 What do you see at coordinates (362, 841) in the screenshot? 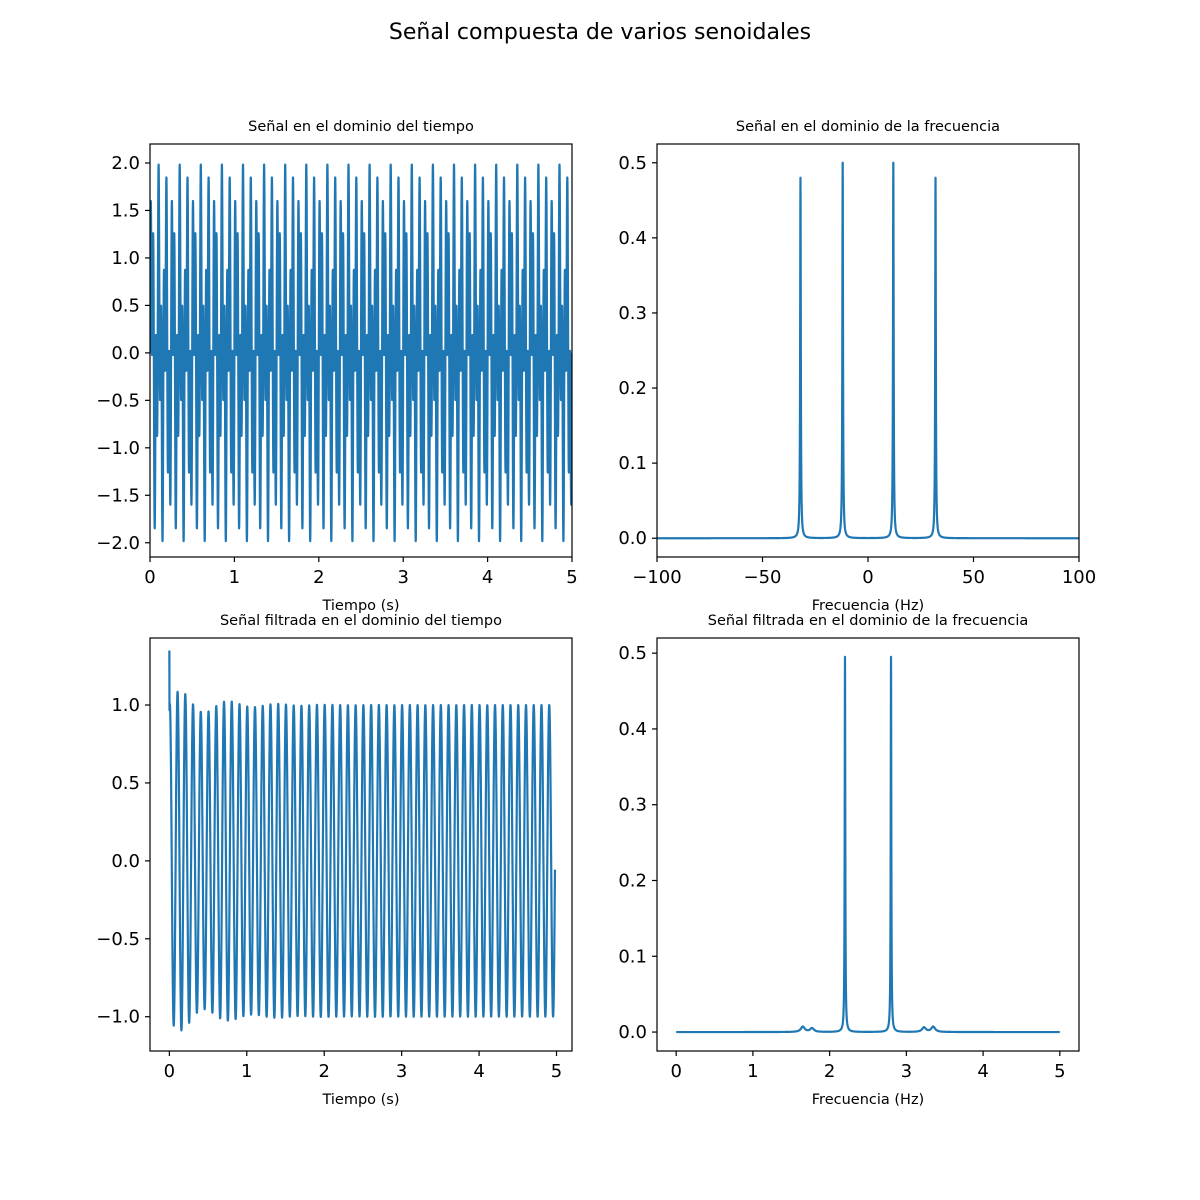
I see `data-line-filtered-time` at bounding box center [362, 841].